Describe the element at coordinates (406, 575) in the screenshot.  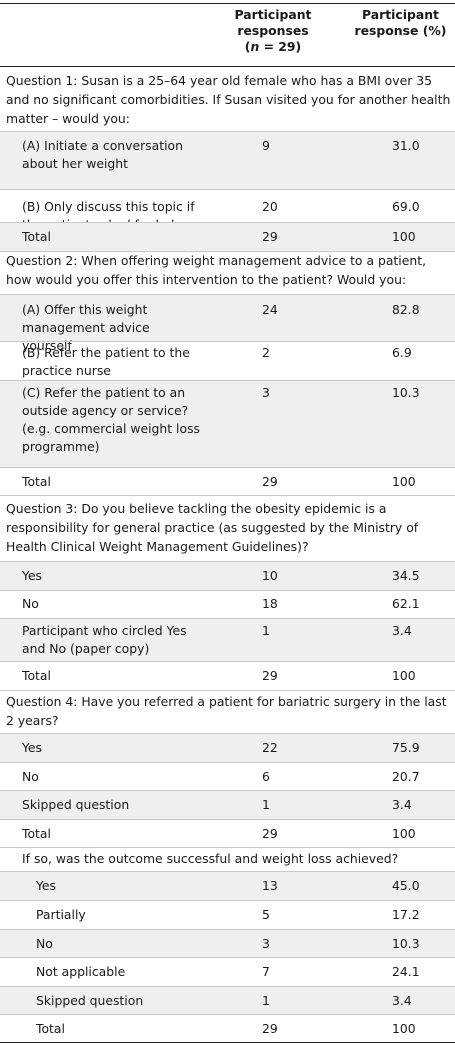
I see `row-percent: 34.5` at that location.